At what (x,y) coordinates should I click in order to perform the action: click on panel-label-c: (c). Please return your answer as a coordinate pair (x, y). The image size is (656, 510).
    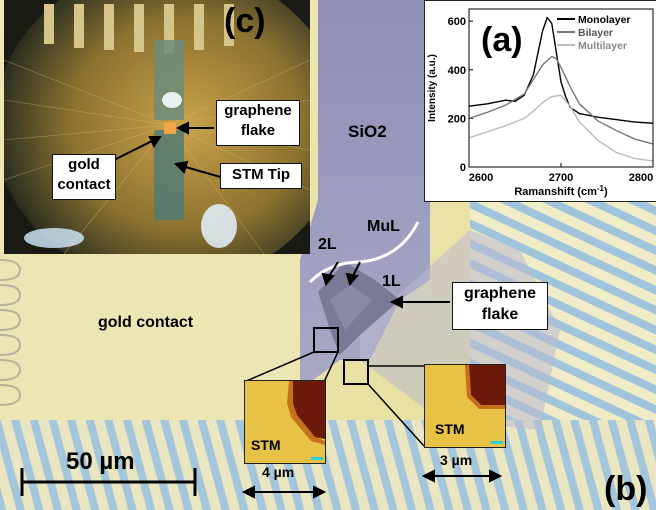
    Looking at the image, I should click on (245, 21).